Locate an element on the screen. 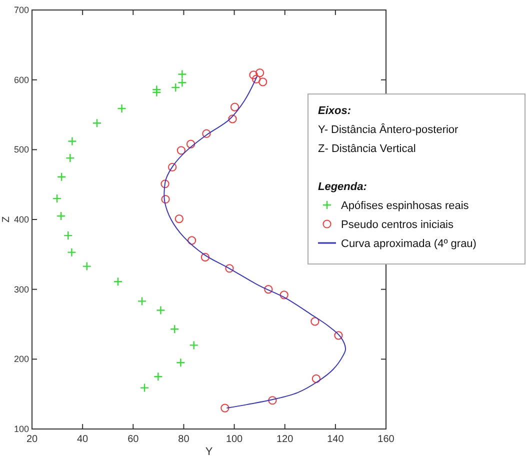  x-tick-label: 80 is located at coordinates (184, 439).